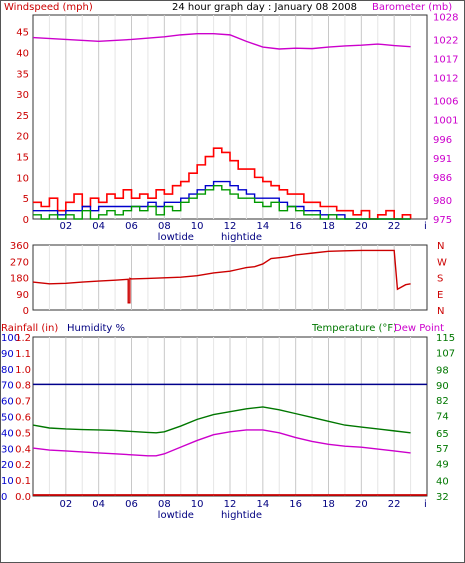  What do you see at coordinates (445, 40) in the screenshot?
I see `barometer-tick-label: 1022` at bounding box center [445, 40].